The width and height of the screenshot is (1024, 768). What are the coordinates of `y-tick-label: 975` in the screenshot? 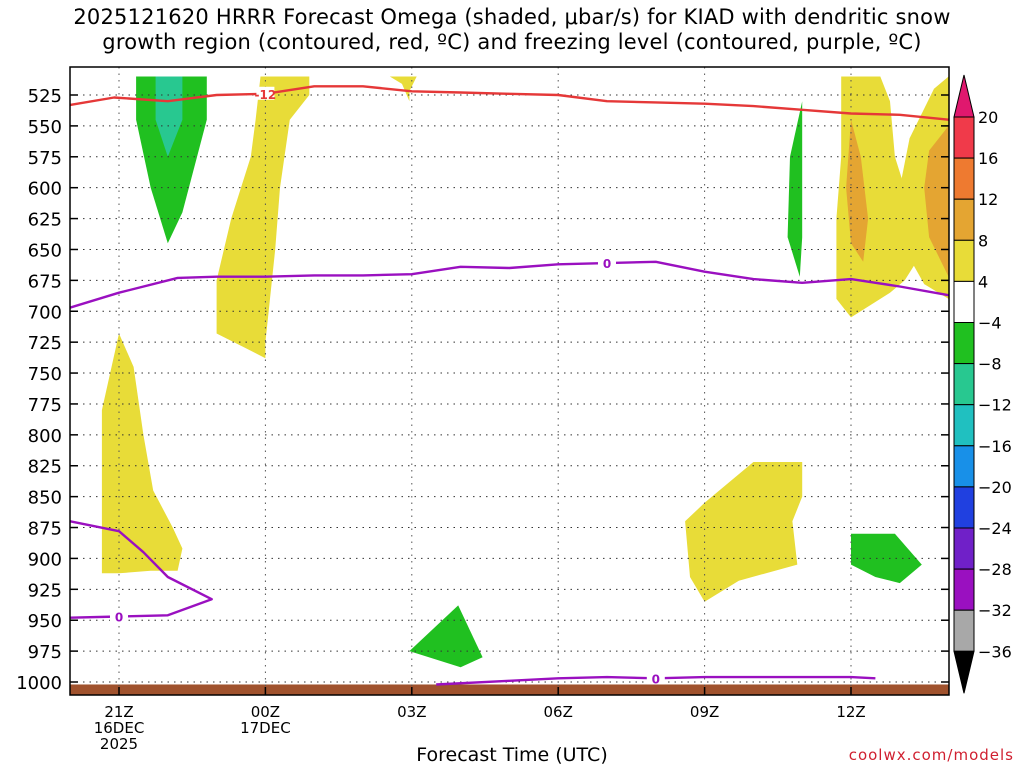 It's located at (45, 652).